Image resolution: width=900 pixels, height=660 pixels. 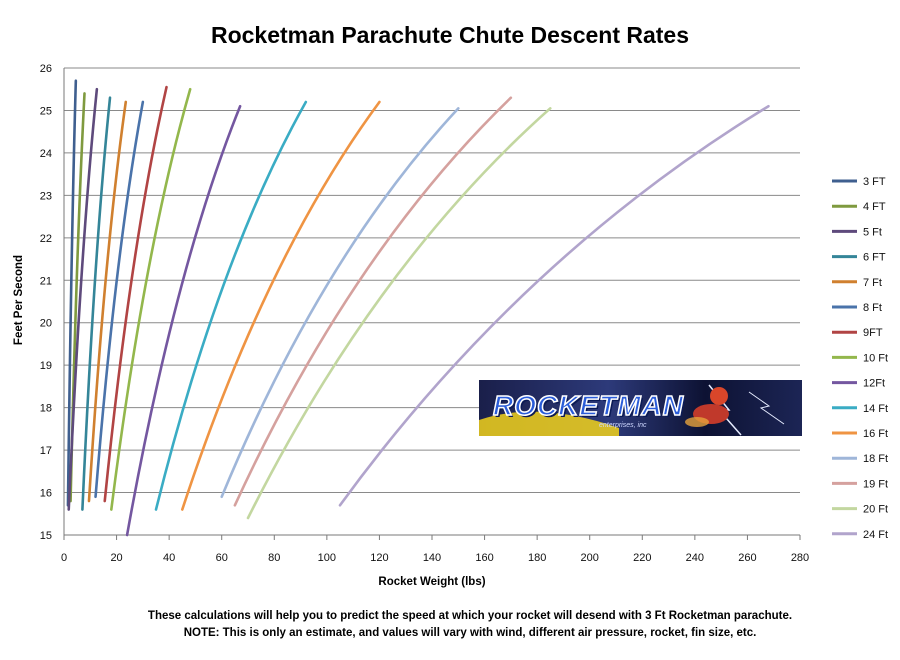 I want to click on legend-label: 9FT, so click(x=873, y=333).